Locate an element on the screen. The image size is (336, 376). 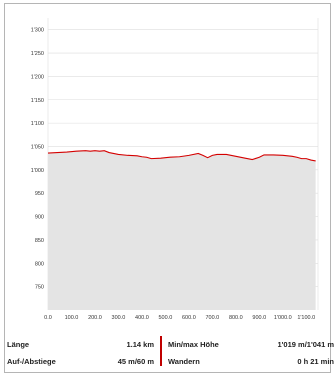
y-tick-label: 1'300 is located at coordinates (37, 31).